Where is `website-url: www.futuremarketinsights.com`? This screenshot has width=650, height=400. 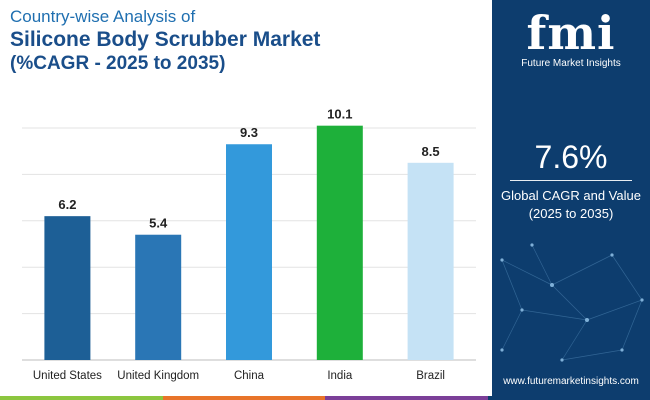 website-url: www.futuremarketinsights.com is located at coordinates (571, 381).